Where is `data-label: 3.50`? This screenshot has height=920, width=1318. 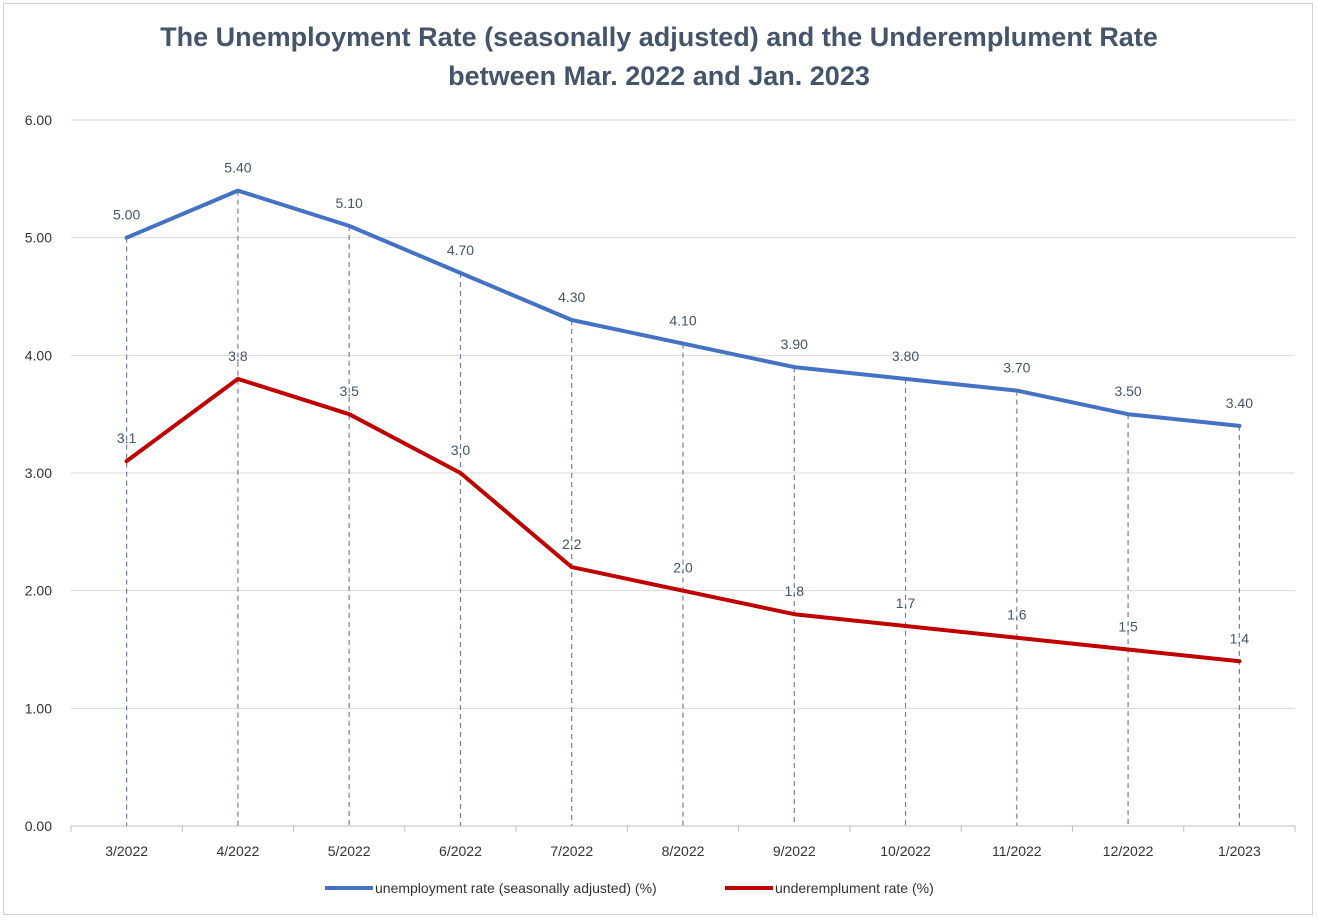 data-label: 3.50 is located at coordinates (1127, 391).